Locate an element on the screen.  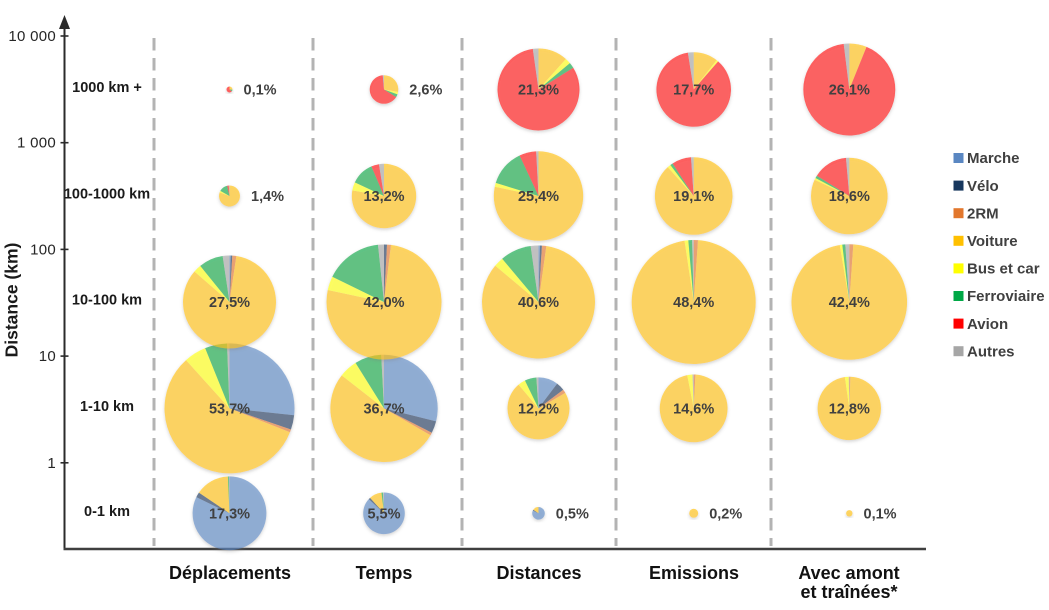
svg-text: 10 is located at coordinates (47, 356).